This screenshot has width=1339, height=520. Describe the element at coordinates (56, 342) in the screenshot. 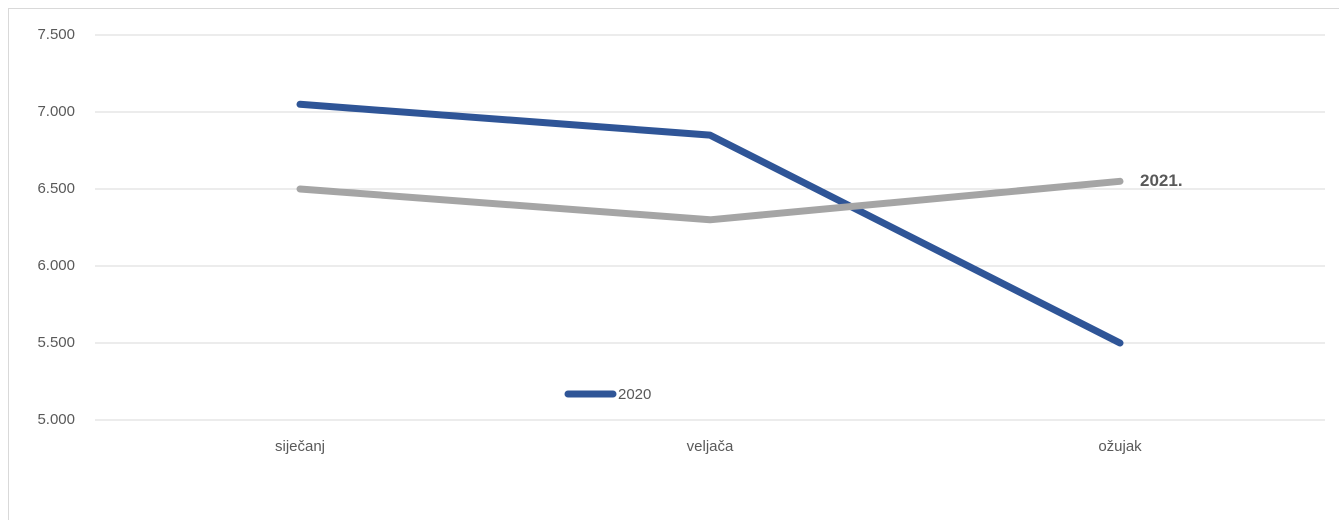

I see `y-tick-label: 5.500` at that location.